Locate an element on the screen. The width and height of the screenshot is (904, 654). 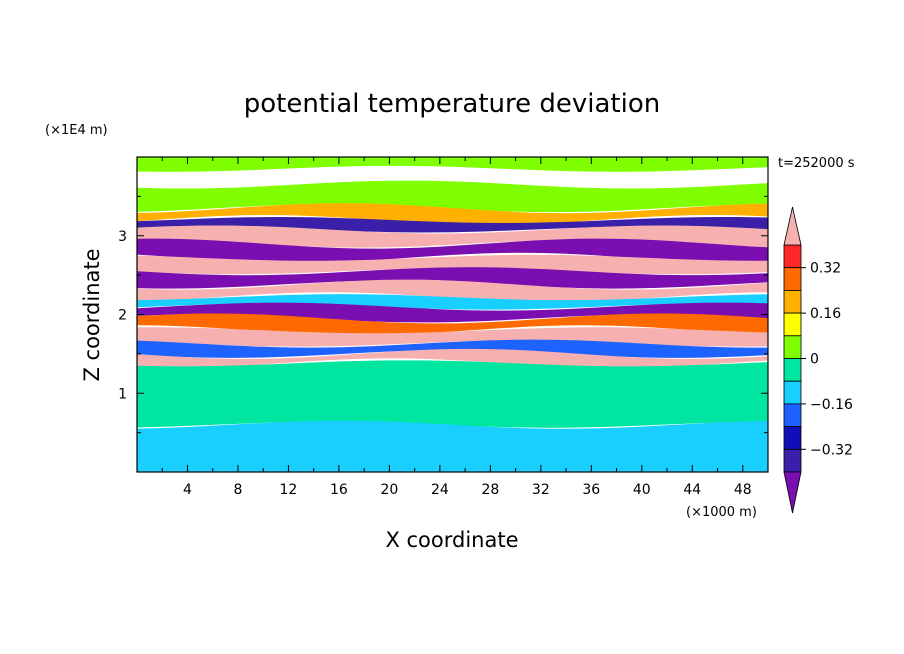
x-tick-label: 24 is located at coordinates (440, 490).